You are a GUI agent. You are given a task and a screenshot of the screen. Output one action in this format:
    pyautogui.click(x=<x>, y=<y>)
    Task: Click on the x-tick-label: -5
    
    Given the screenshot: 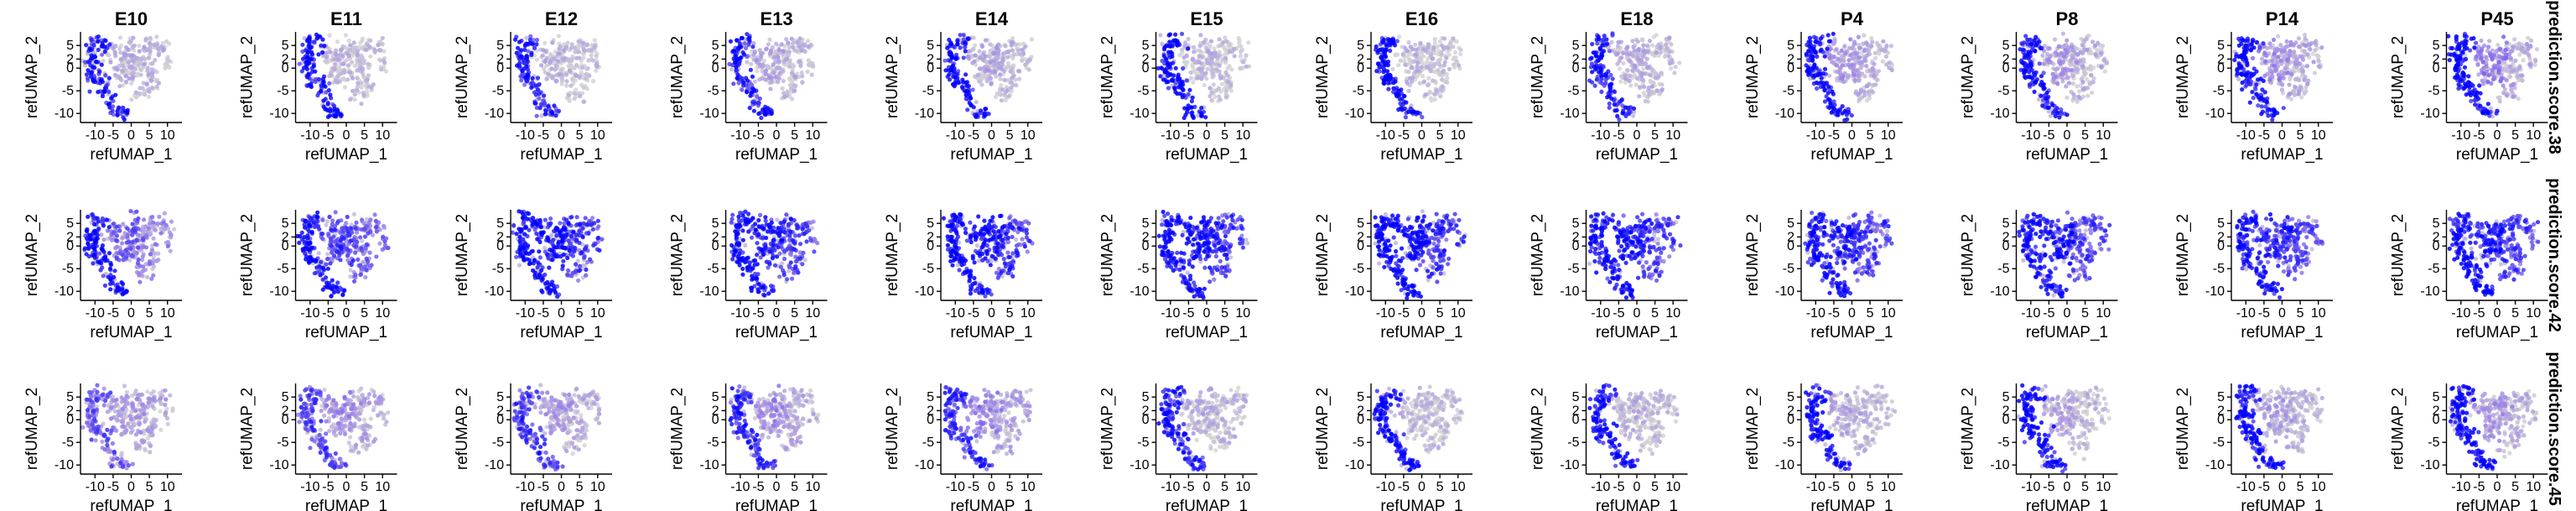 What is the action you would take?
    pyautogui.click(x=113, y=135)
    